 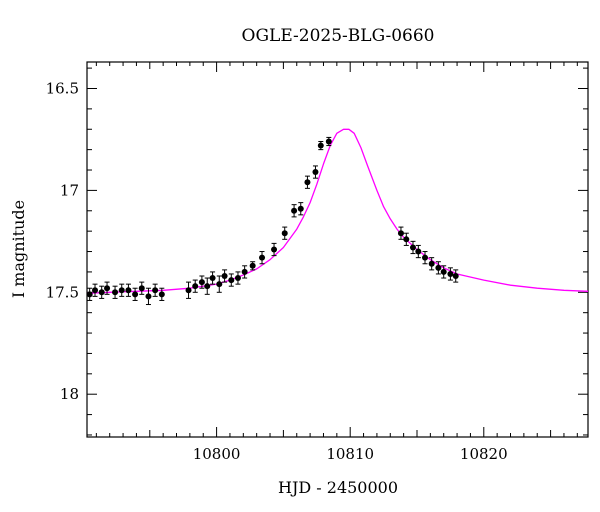 What do you see at coordinates (62, 88) in the screenshot?
I see `y-tick-label: 16.5` at bounding box center [62, 88].